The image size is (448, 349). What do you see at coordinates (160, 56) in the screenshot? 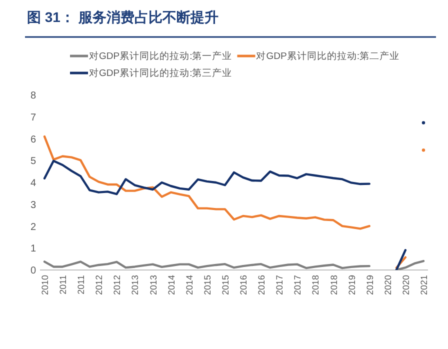
I see `legend-label: 对GDP累计同比的拉动:第一产业` at bounding box center [160, 56].